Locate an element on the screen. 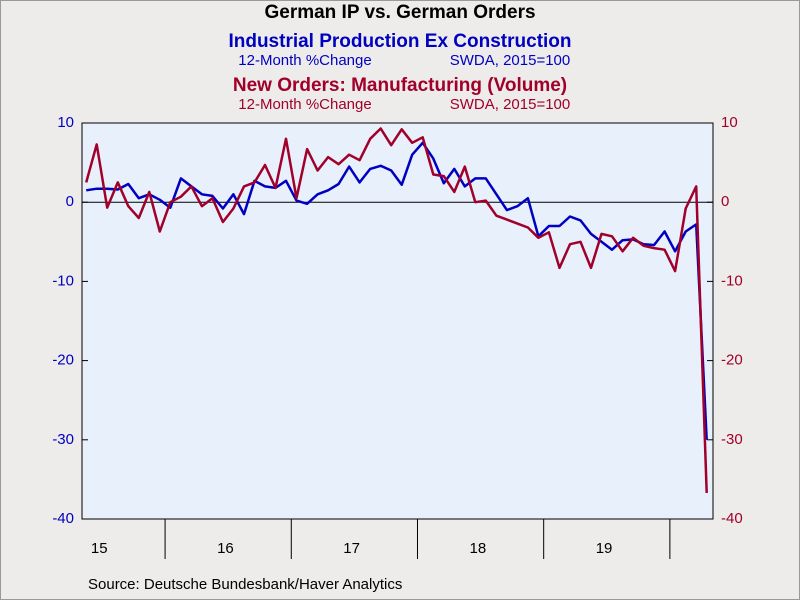 The width and height of the screenshot is (800, 600). y-tick-label: 0 is located at coordinates (70, 201).